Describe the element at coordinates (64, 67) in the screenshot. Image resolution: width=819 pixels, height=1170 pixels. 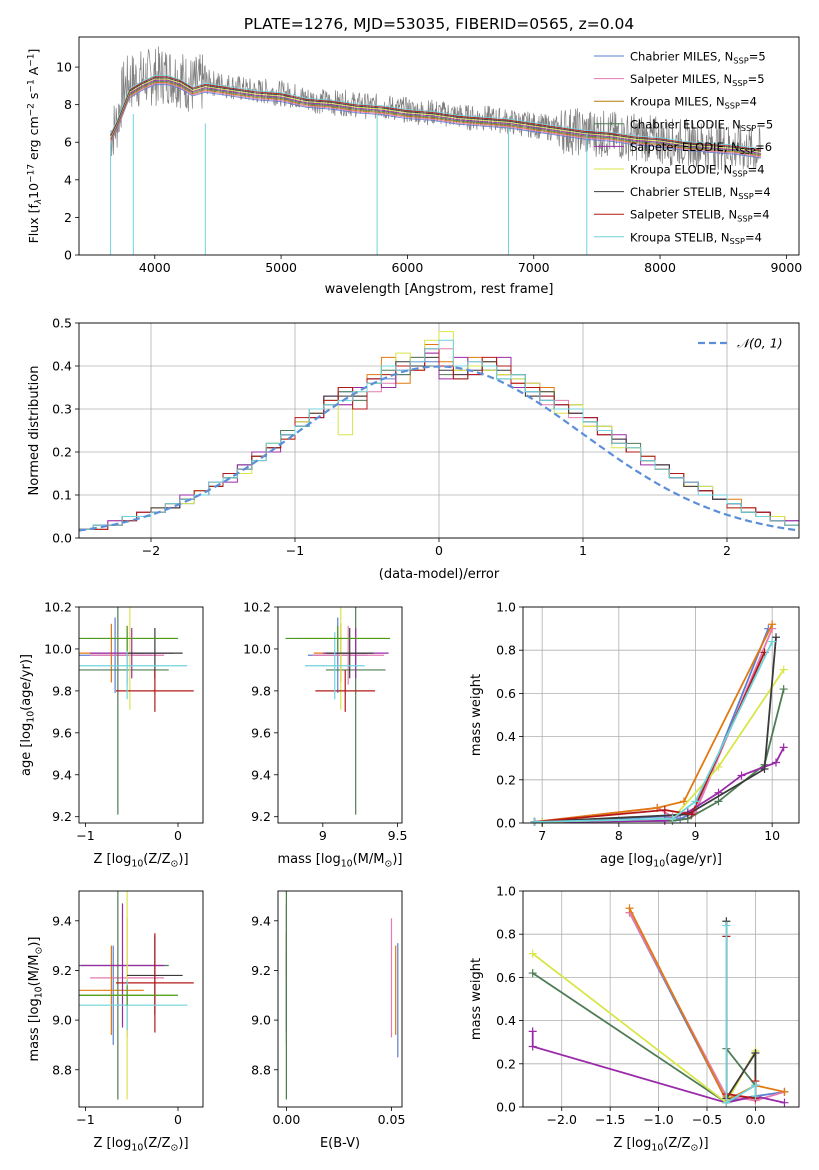
I see `y-tick-label: 10` at that location.